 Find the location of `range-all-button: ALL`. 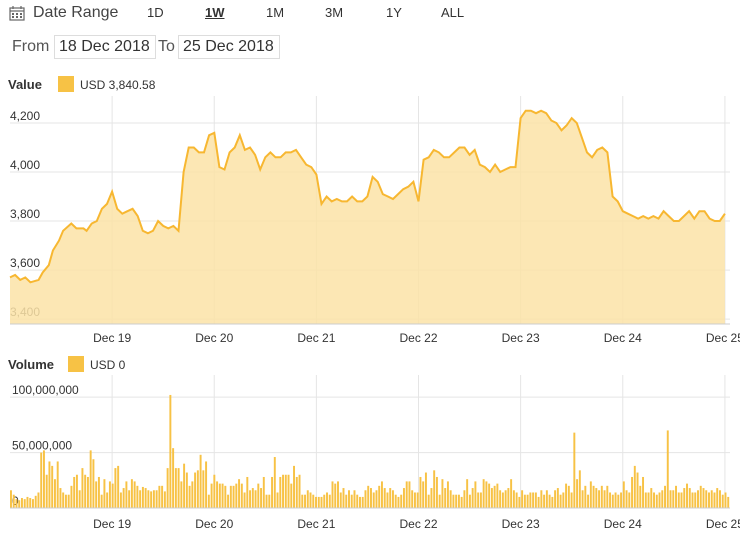

range-all-button: ALL is located at coordinates (453, 12).